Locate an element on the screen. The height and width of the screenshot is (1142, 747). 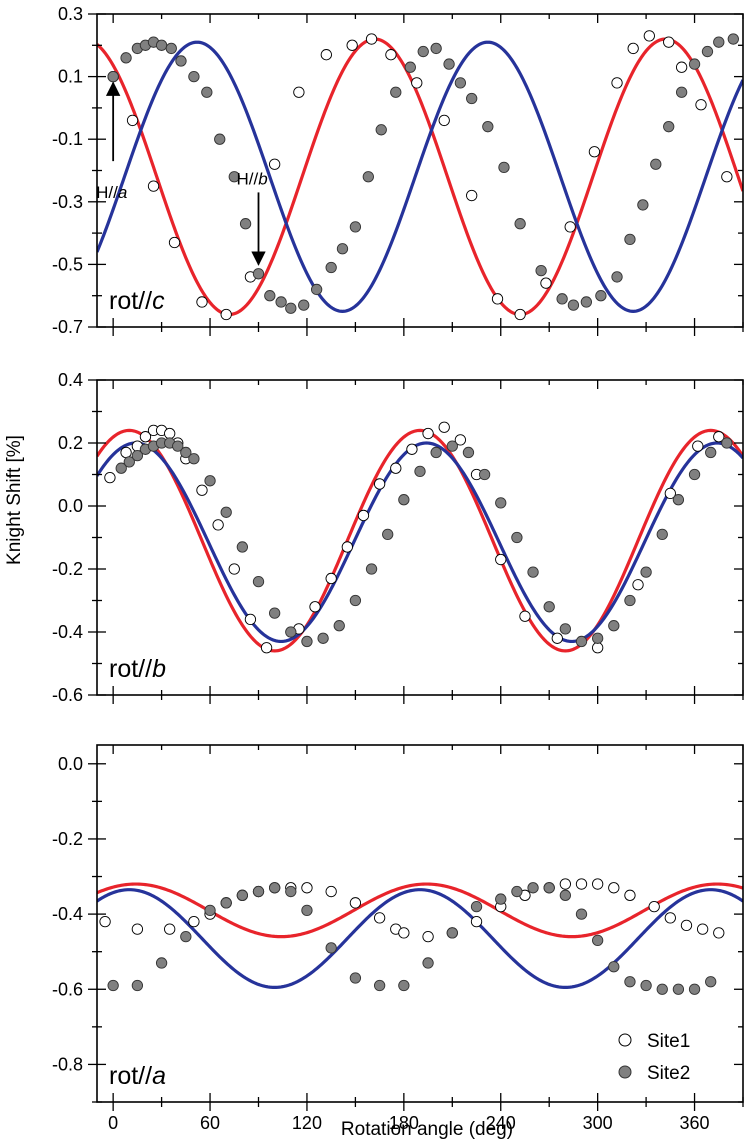
legend: Site1 Site2 is located at coordinates (654, 1057).